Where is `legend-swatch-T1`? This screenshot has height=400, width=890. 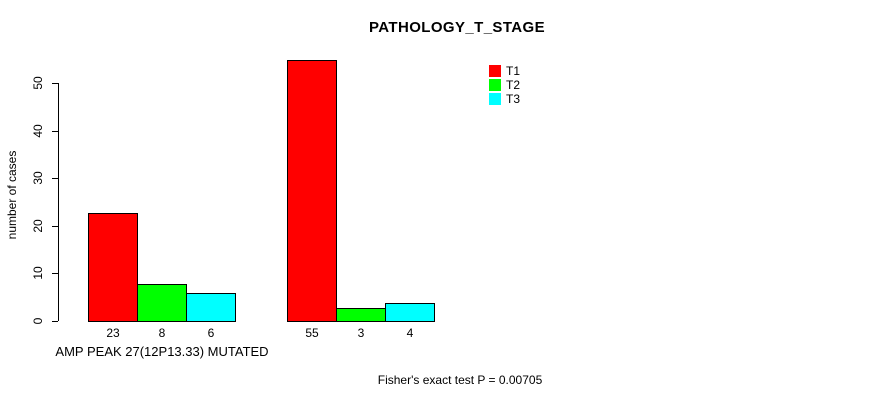
legend-swatch-T1 is located at coordinates (495, 71).